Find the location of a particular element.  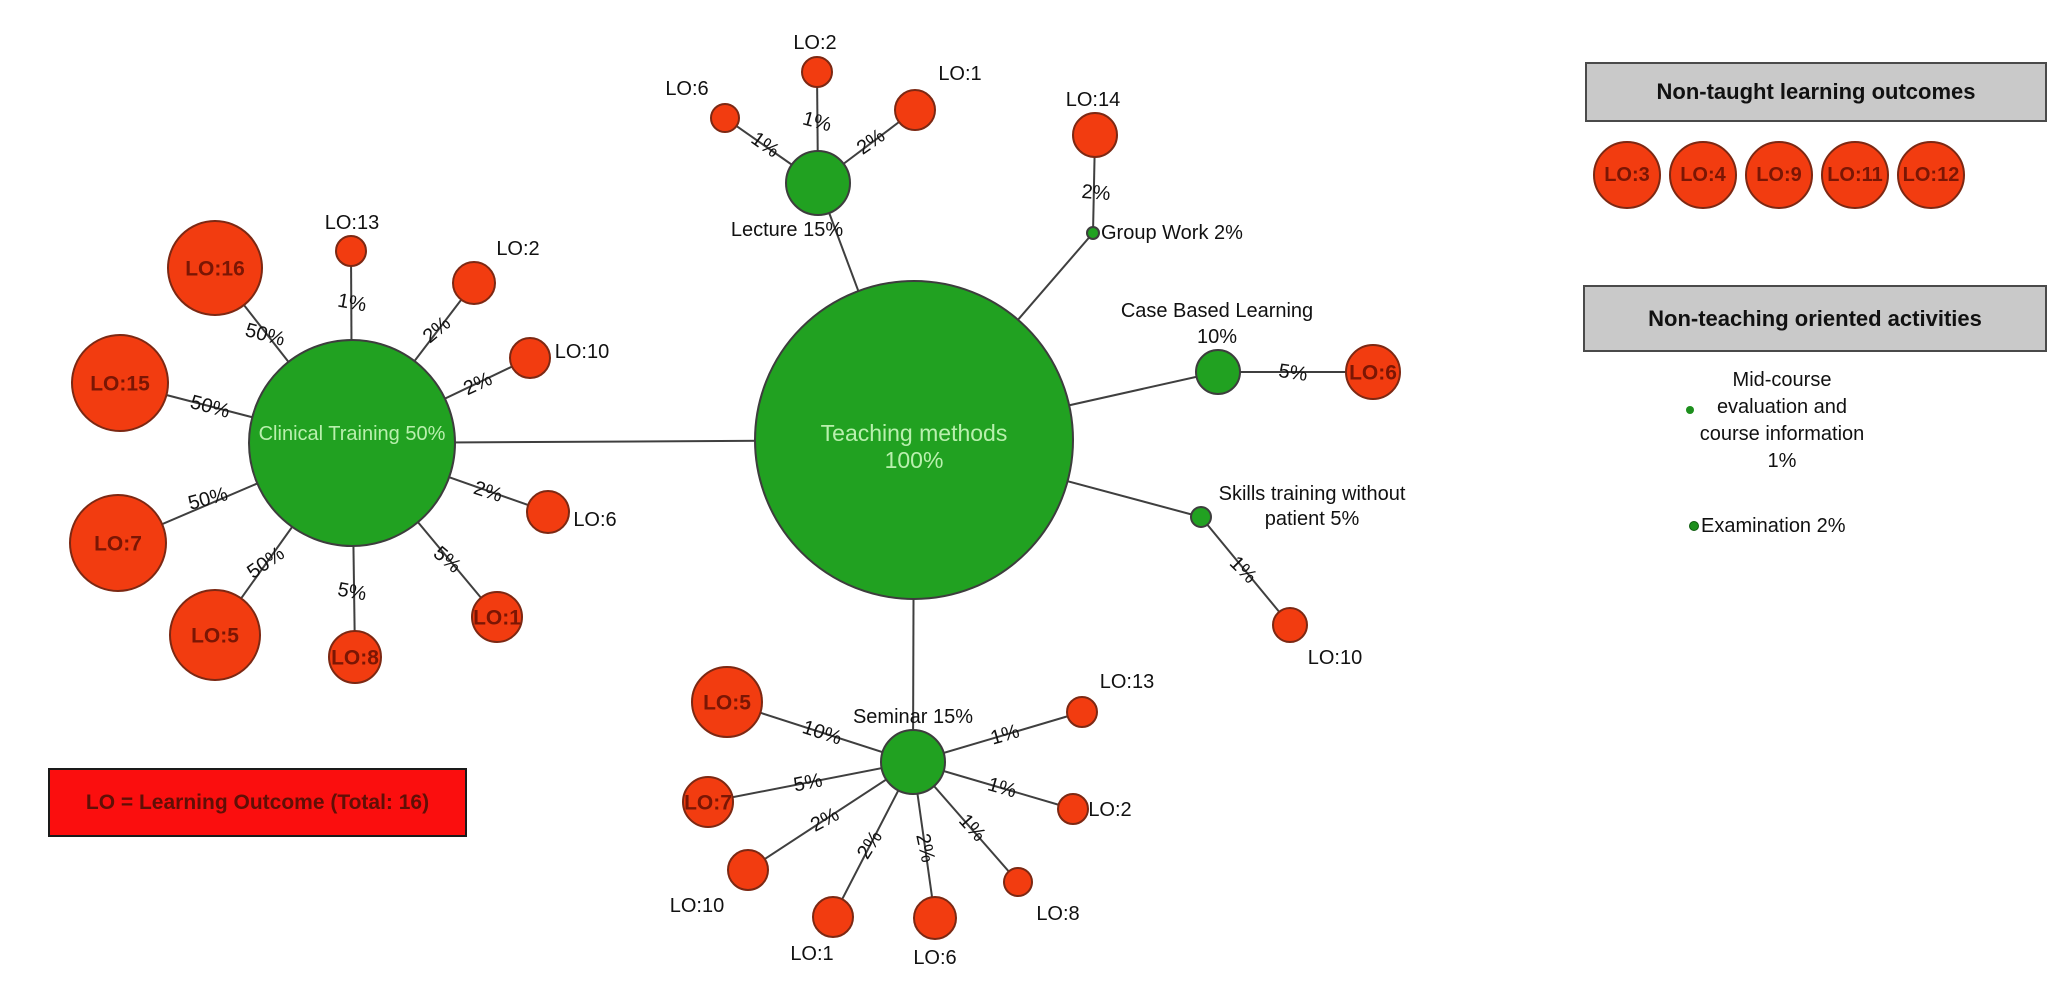

node-outcome-clinical-lo16 is located at coordinates (215, 268).